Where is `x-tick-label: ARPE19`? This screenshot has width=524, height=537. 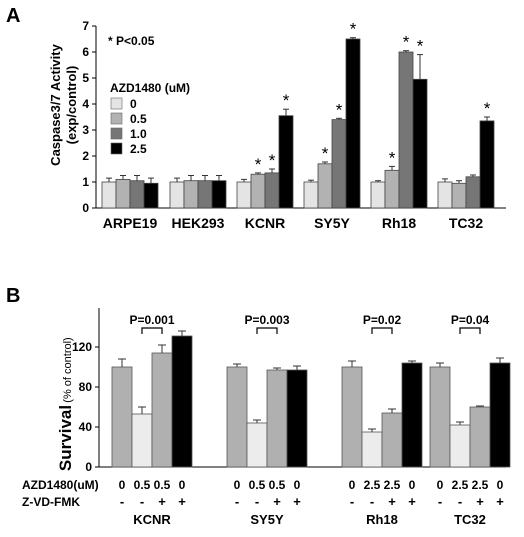
x-tick-label: ARPE19 is located at coordinates (130, 223).